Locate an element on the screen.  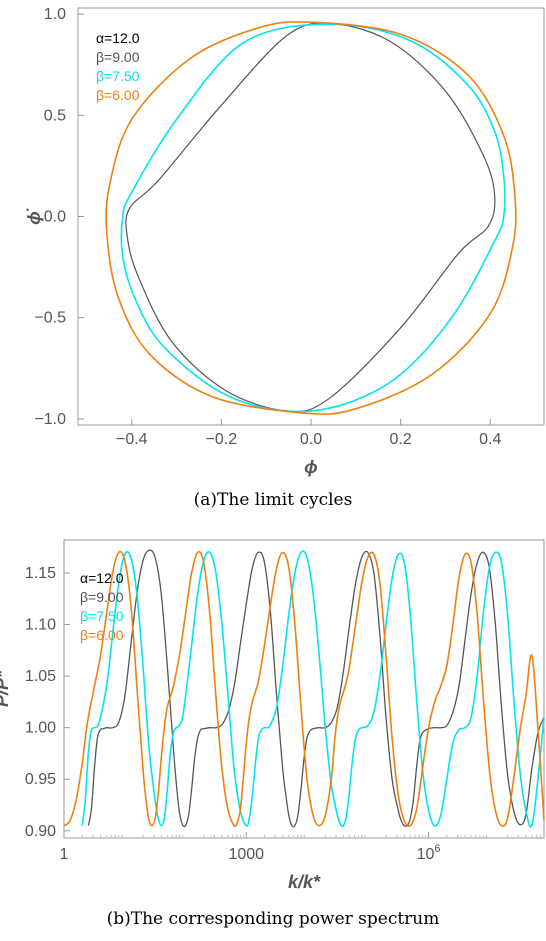
y-tick-label: 1.00 is located at coordinates (40, 728).